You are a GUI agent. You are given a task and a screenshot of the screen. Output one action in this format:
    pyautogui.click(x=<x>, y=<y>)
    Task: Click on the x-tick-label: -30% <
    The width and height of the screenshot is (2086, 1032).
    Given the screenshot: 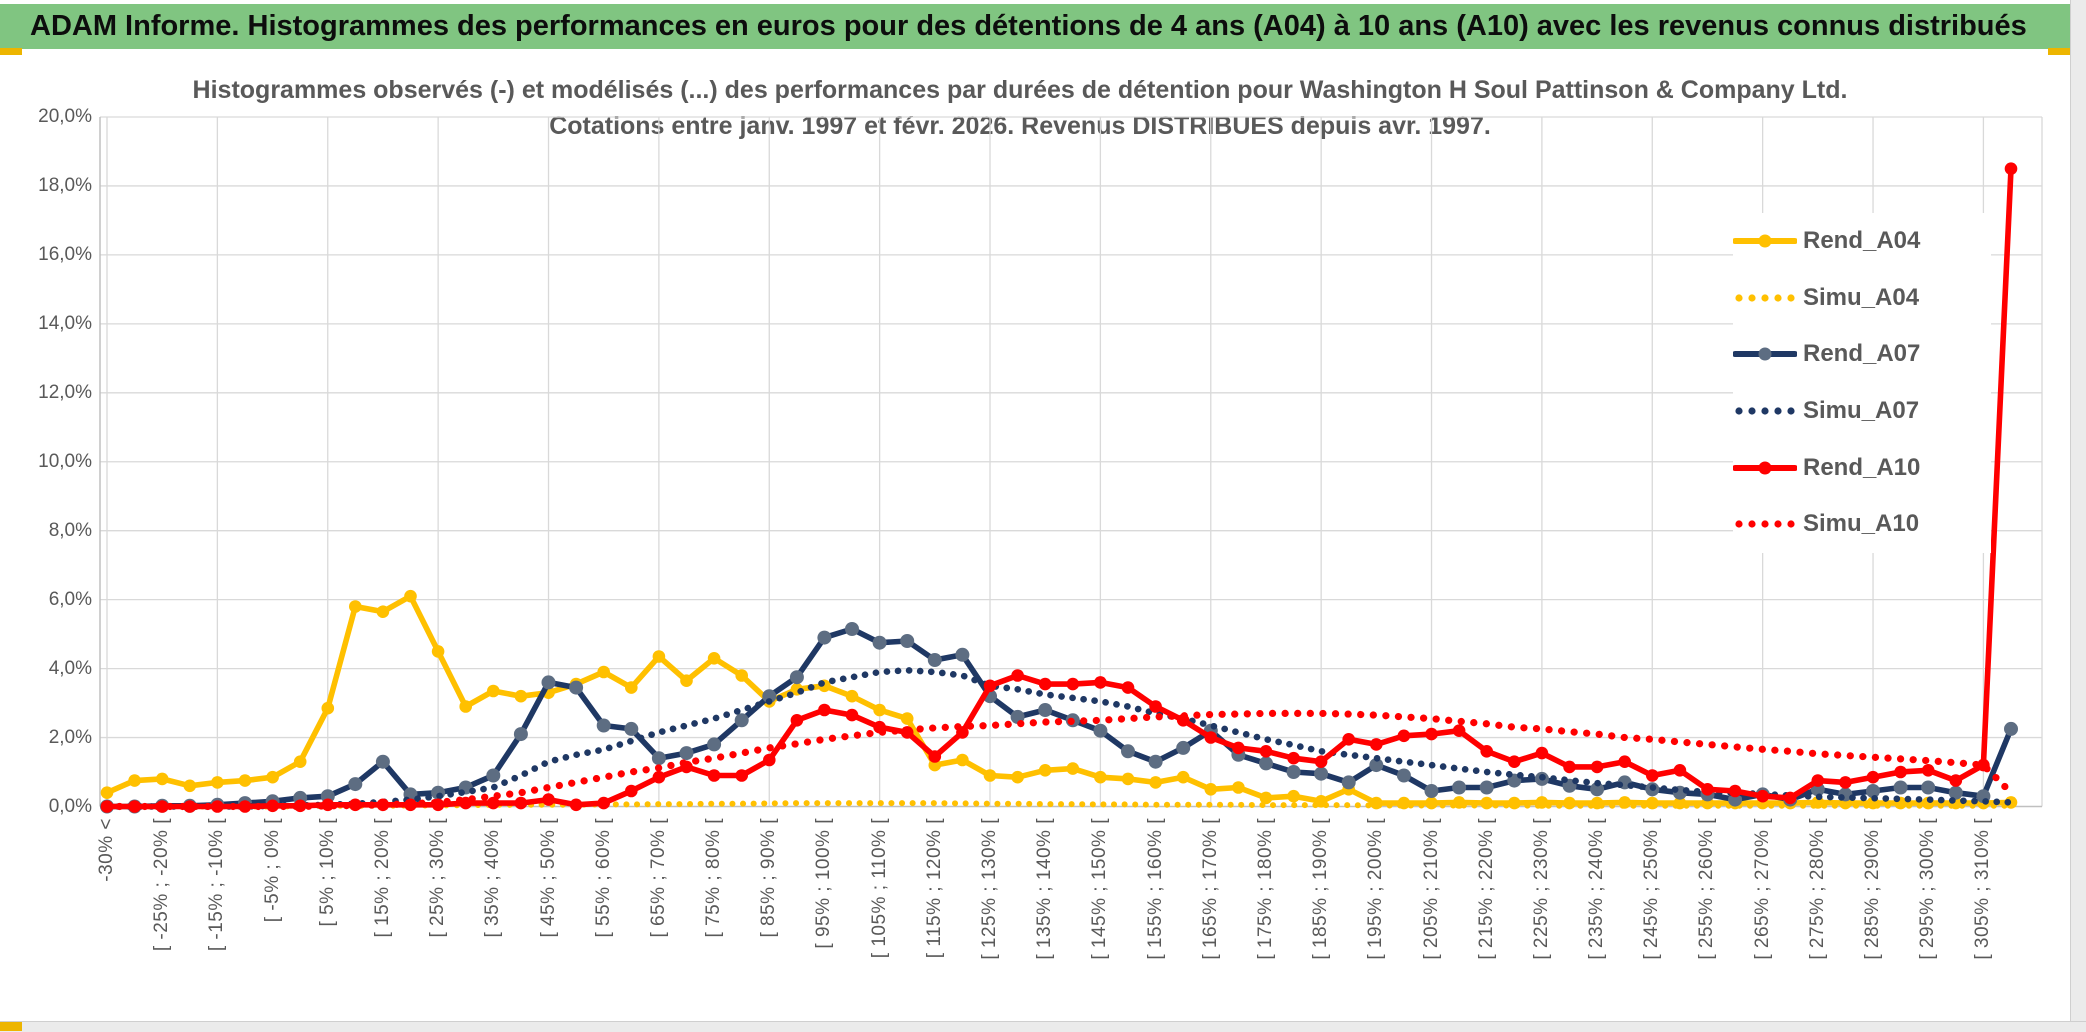 What is the action you would take?
    pyautogui.click(x=106, y=850)
    